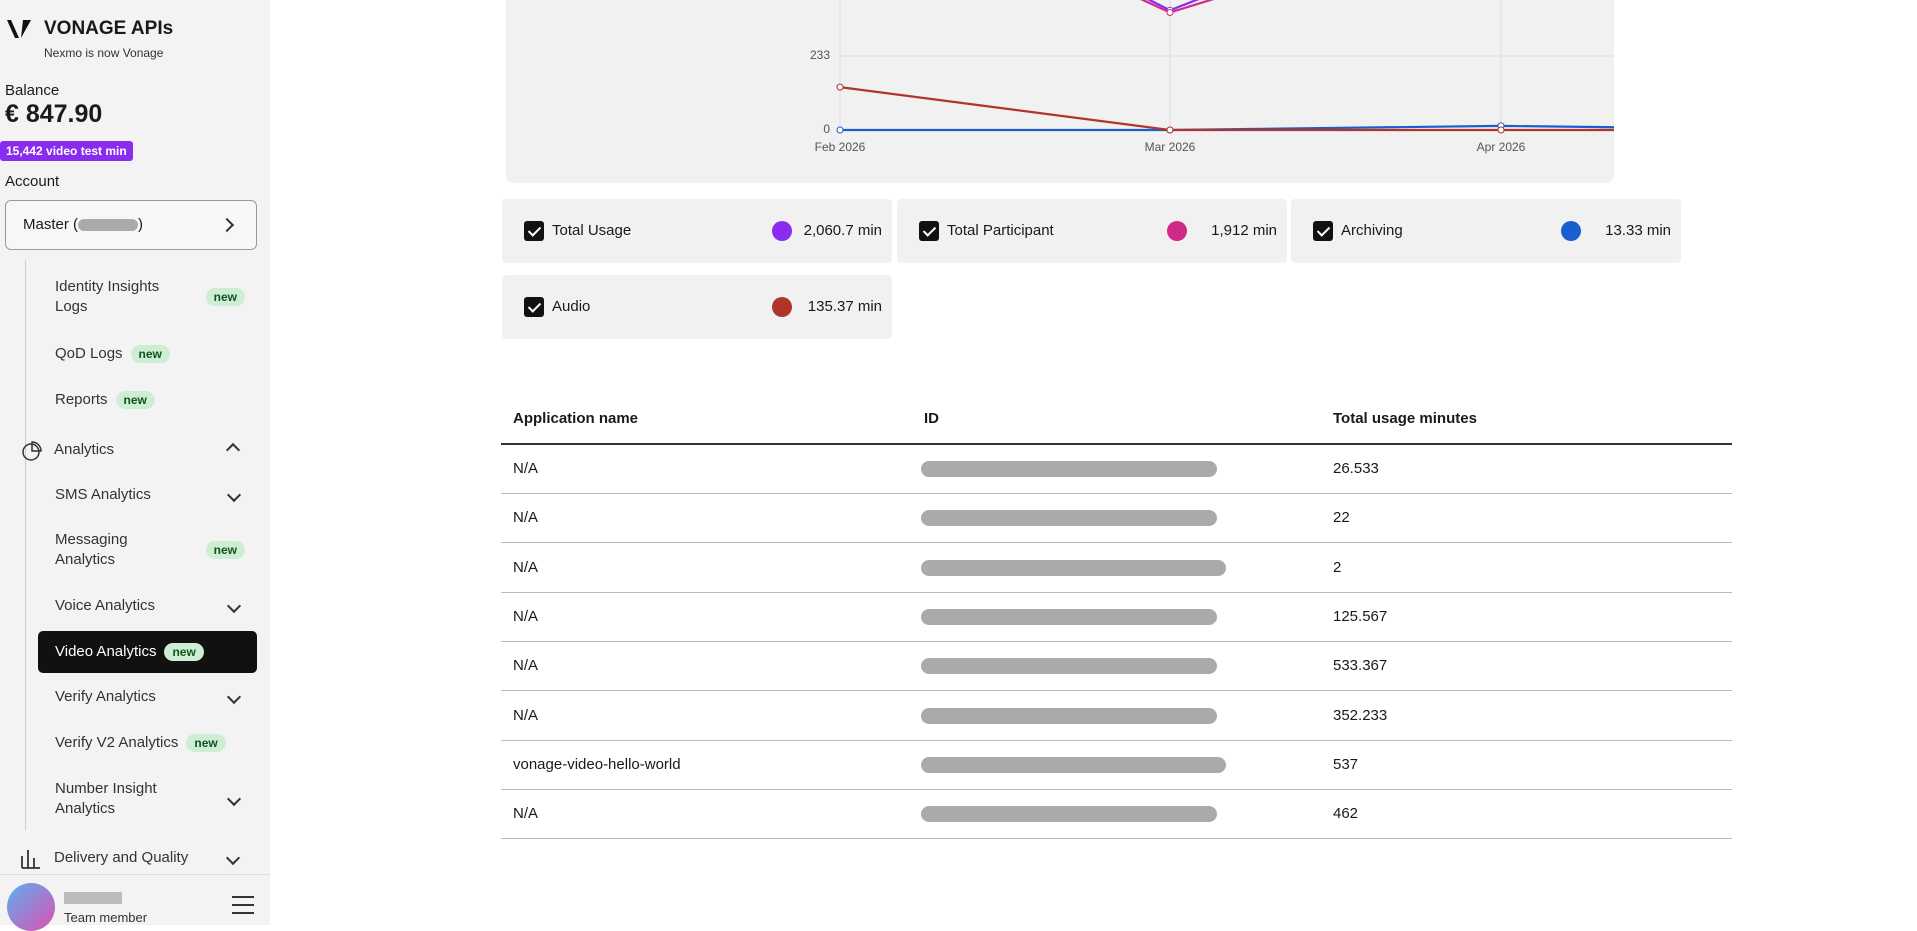  I want to click on account-suffix: ), so click(141, 224).